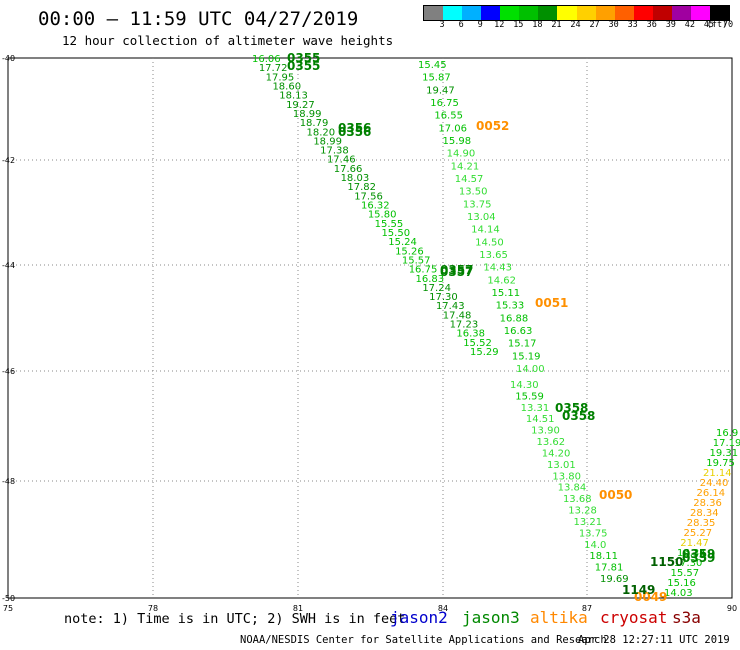 The width and height of the screenshot is (740, 650). I want to click on timestamp-text: Apr 28 12:27:11 UTC 2019, so click(654, 640).